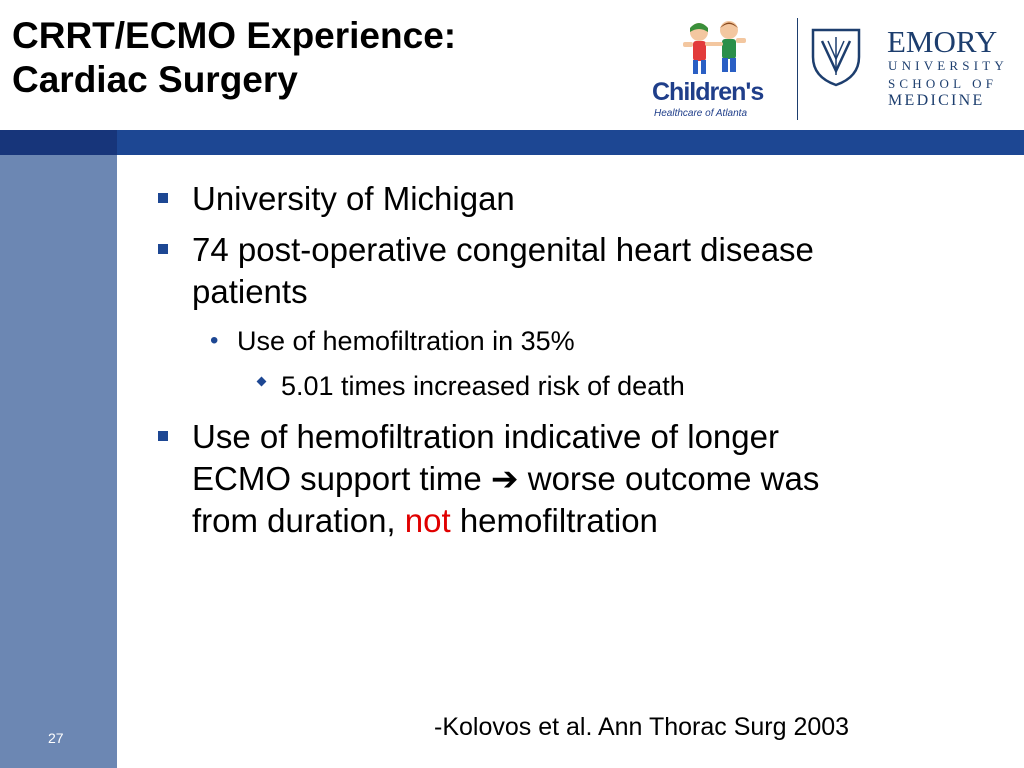 Image resolution: width=1024 pixels, height=768 pixels. I want to click on header-band-corner, so click(58, 142).